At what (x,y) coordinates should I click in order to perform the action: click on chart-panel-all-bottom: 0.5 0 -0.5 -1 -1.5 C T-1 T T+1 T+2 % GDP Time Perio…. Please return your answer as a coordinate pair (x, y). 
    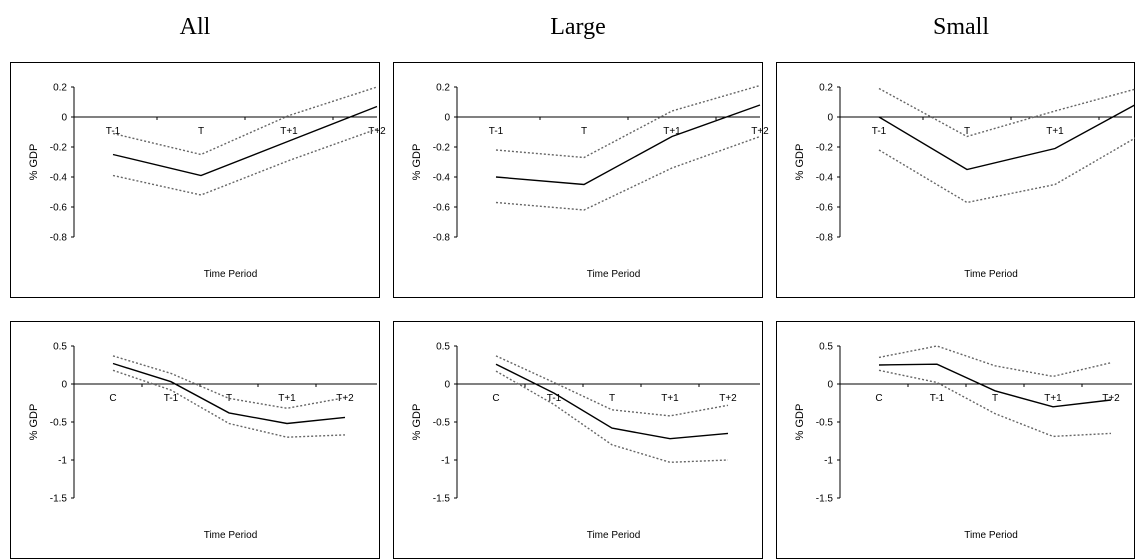
    Looking at the image, I should click on (195, 440).